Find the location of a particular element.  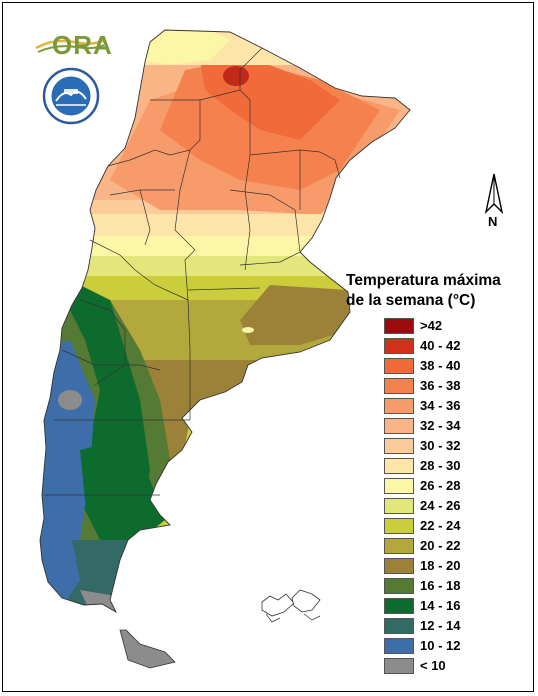

legend-label: < 10 is located at coordinates (433, 665).